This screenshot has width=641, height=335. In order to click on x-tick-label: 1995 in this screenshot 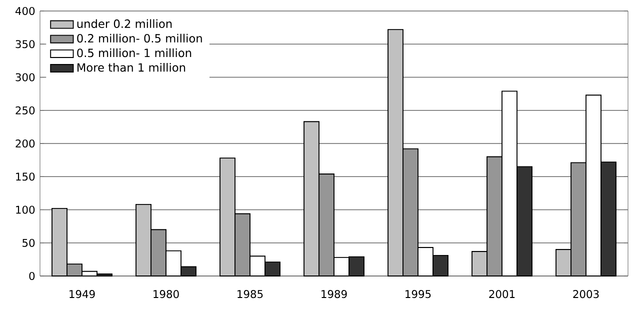, I will do `click(418, 294)`.